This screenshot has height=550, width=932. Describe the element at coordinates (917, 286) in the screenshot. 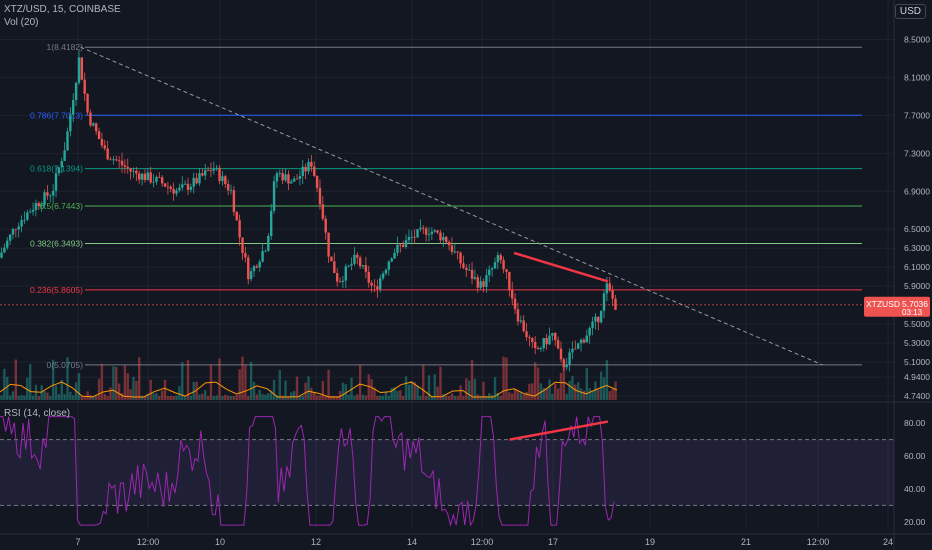

I see `price-axis-label: 5.9000` at that location.